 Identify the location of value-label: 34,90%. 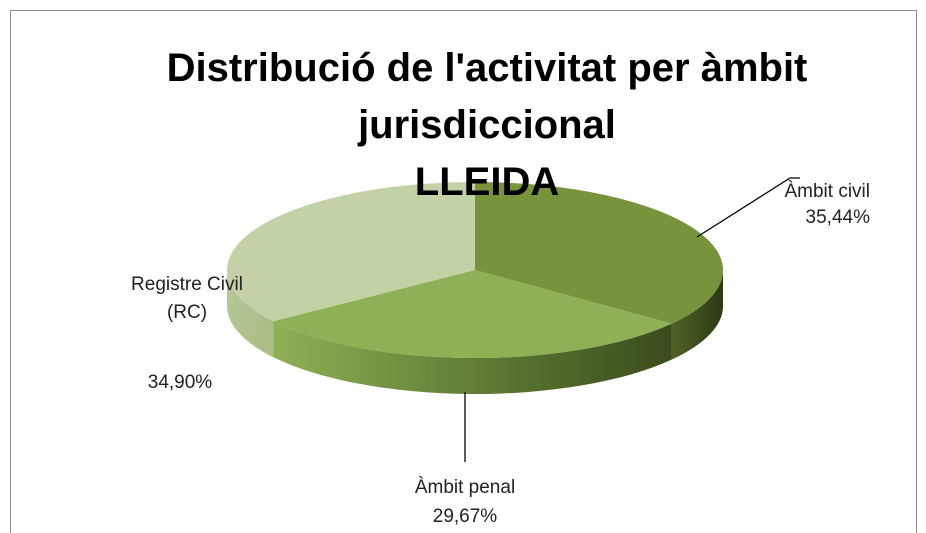
(180, 382).